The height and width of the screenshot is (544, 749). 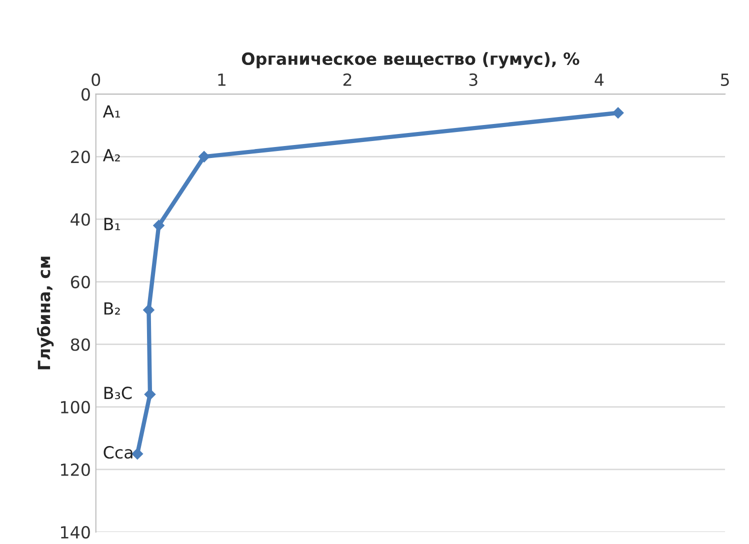 I want to click on y-tick-label: 0, so click(x=86, y=94).